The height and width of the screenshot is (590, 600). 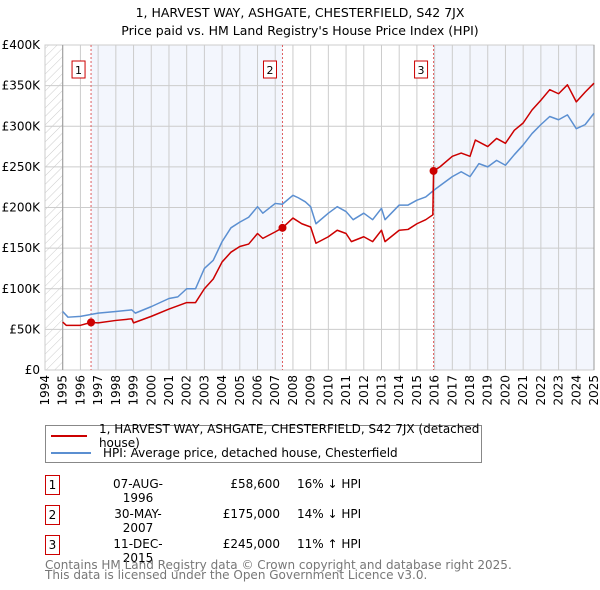 What do you see at coordinates (138, 491) in the screenshot?
I see `sale-date: 07-AUG-1996` at bounding box center [138, 491].